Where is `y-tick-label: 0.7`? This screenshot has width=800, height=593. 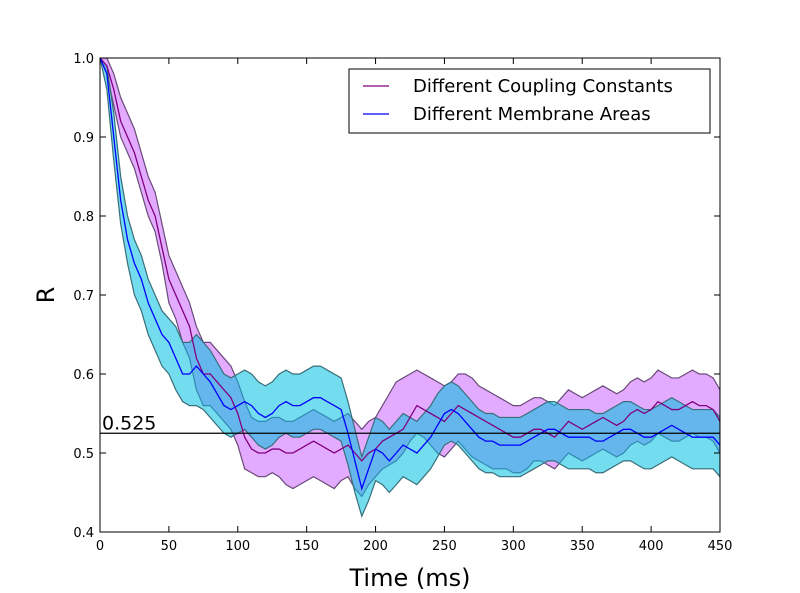 y-tick-label: 0.7 is located at coordinates (83, 296).